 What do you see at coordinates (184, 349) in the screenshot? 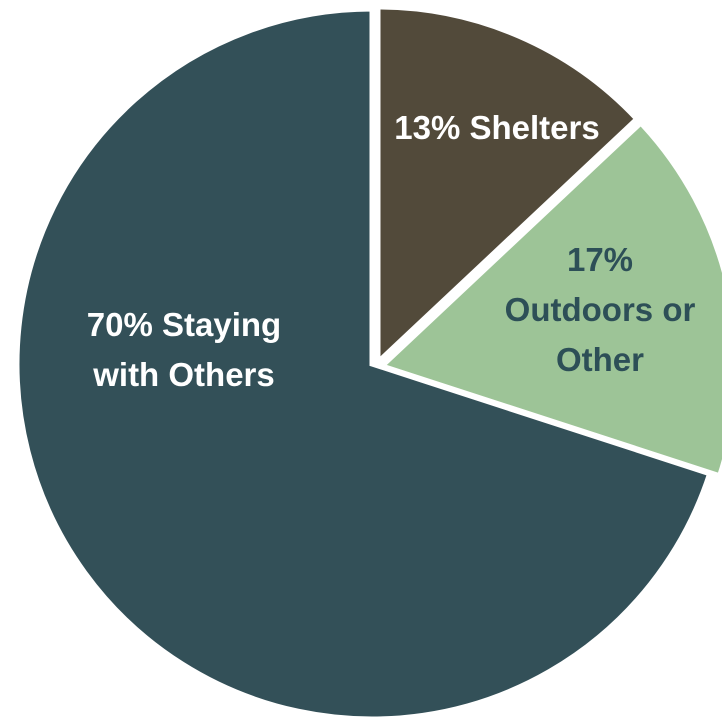
I see `slice-label-3: 70% Staying with Others` at bounding box center [184, 349].